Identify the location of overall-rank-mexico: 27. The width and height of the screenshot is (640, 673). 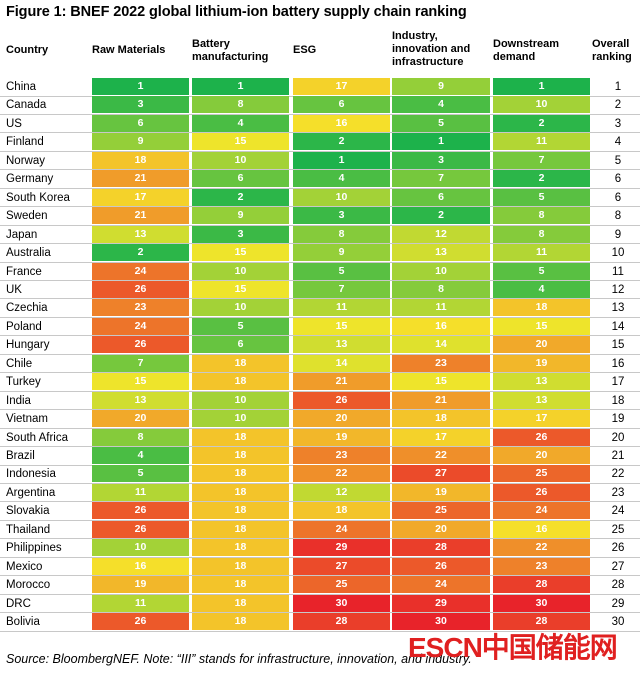
(618, 566).